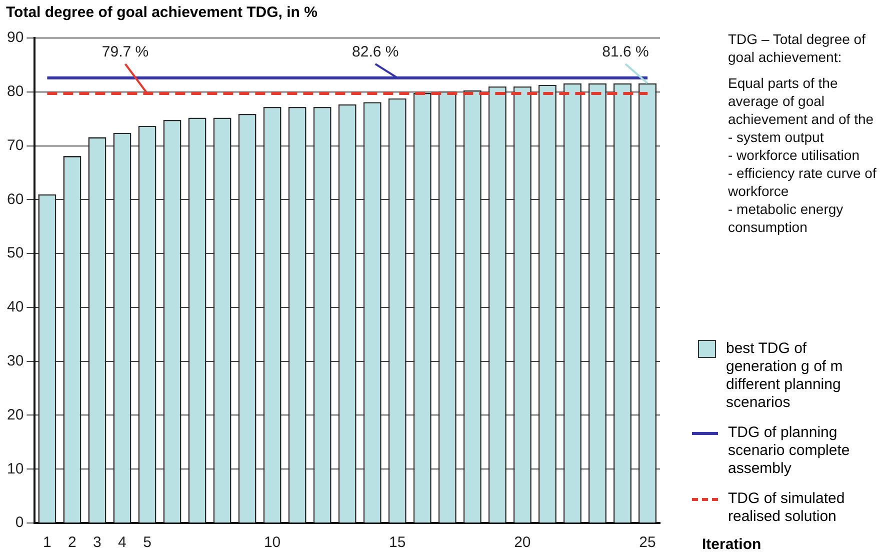 Image resolution: width=880 pixels, height=559 pixels. What do you see at coordinates (625, 52) in the screenshot?
I see `annotation: 81.6 %` at bounding box center [625, 52].